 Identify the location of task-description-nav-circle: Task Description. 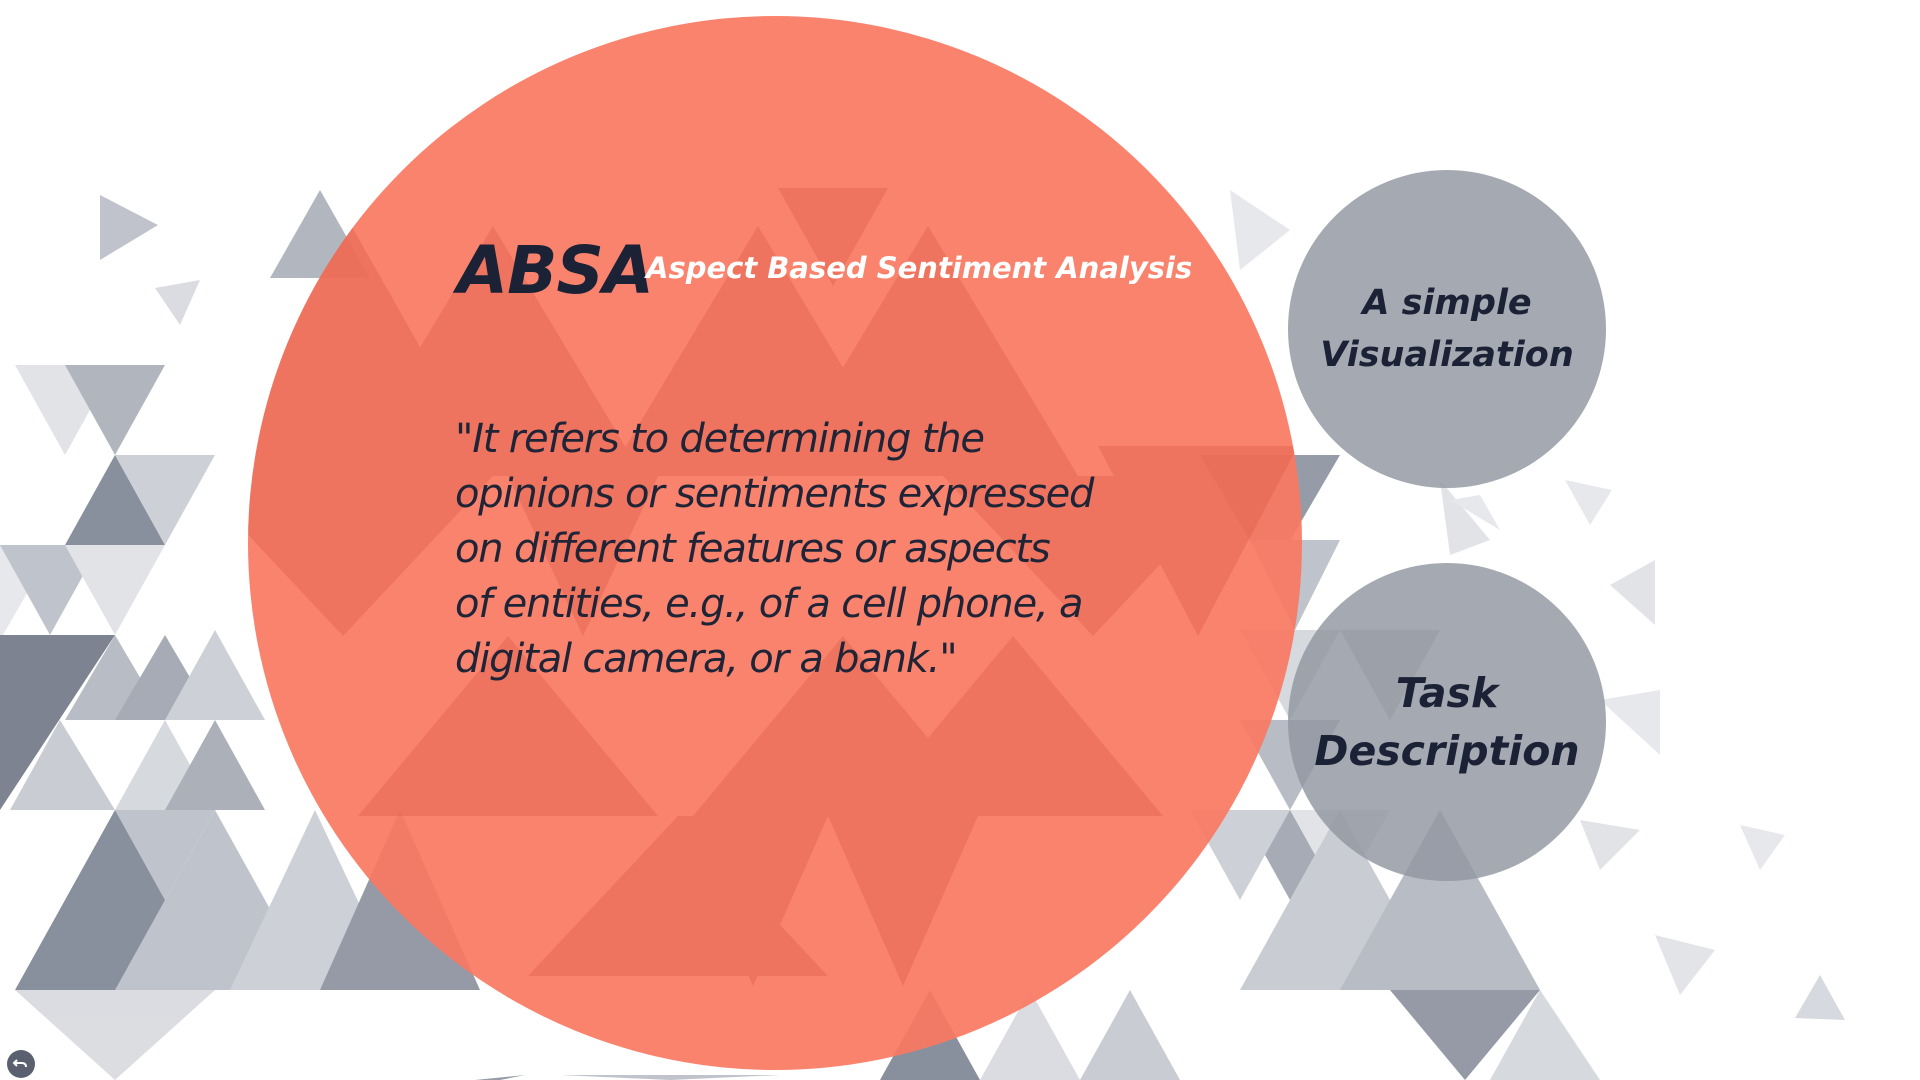
(1447, 722).